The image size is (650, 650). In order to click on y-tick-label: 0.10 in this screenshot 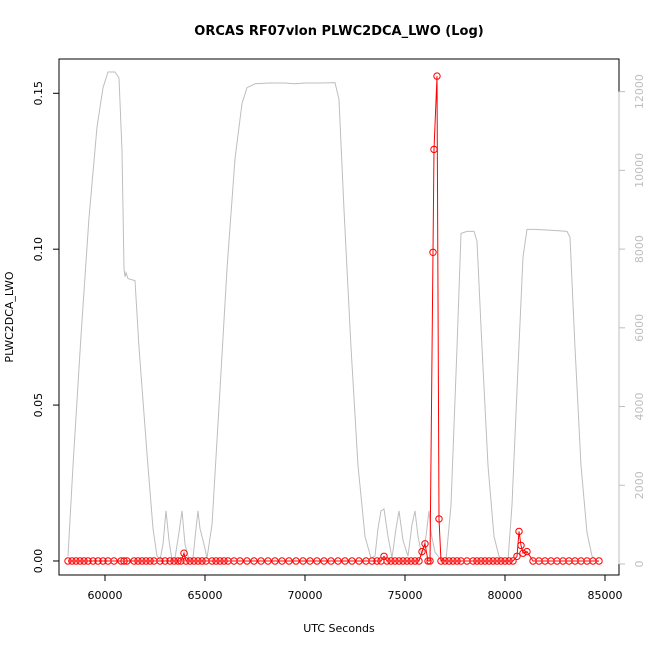, I will do `click(38, 249)`.